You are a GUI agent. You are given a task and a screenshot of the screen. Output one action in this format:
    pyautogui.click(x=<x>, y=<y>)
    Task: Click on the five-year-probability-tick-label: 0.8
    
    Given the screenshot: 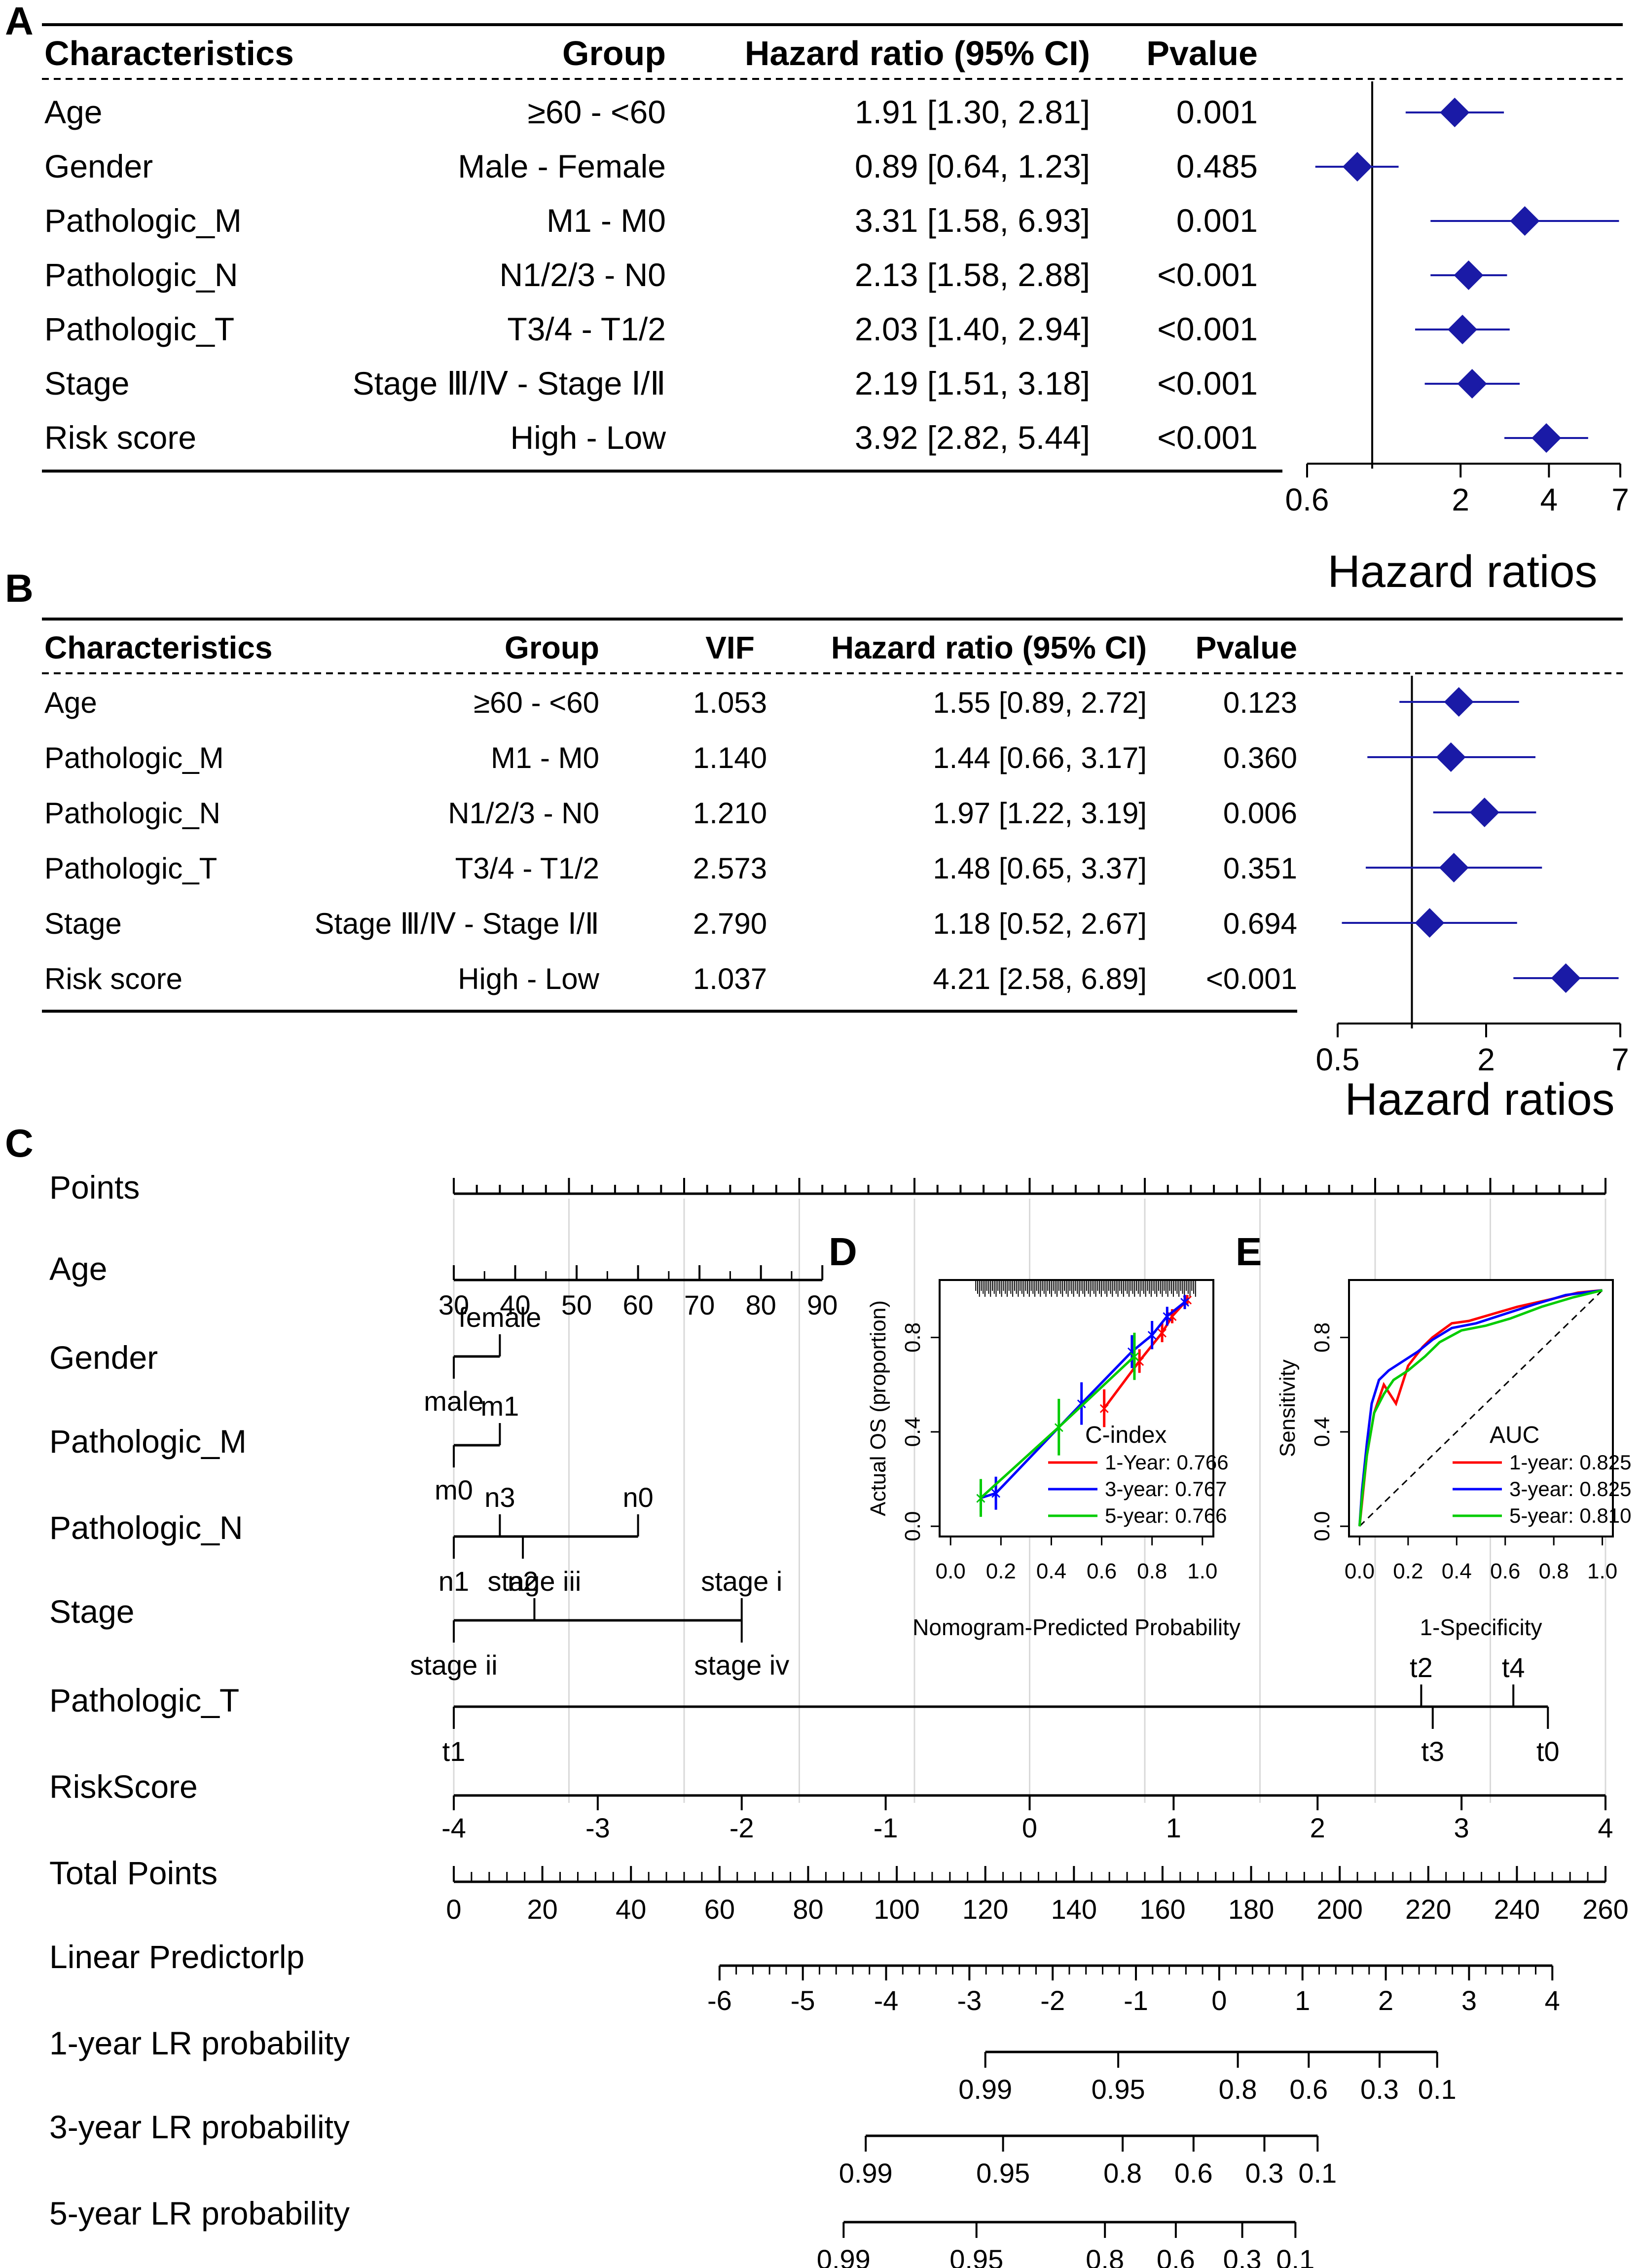 What is the action you would take?
    pyautogui.click(x=1105, y=2256)
    